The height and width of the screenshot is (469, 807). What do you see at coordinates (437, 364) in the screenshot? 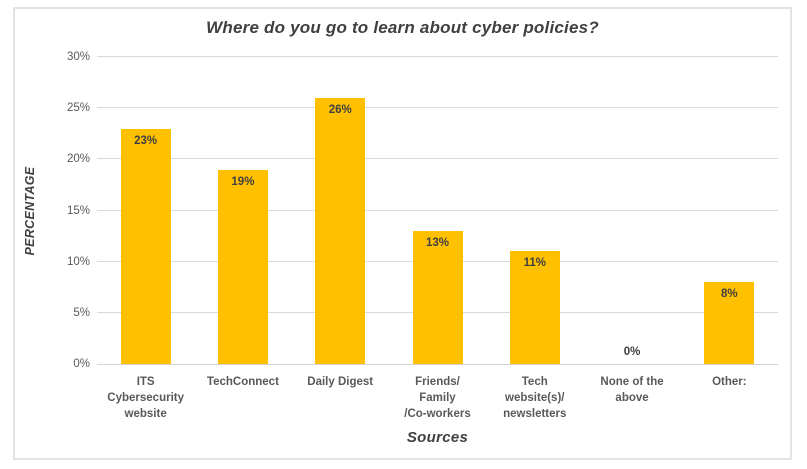
I see `x-axis-baseline` at bounding box center [437, 364].